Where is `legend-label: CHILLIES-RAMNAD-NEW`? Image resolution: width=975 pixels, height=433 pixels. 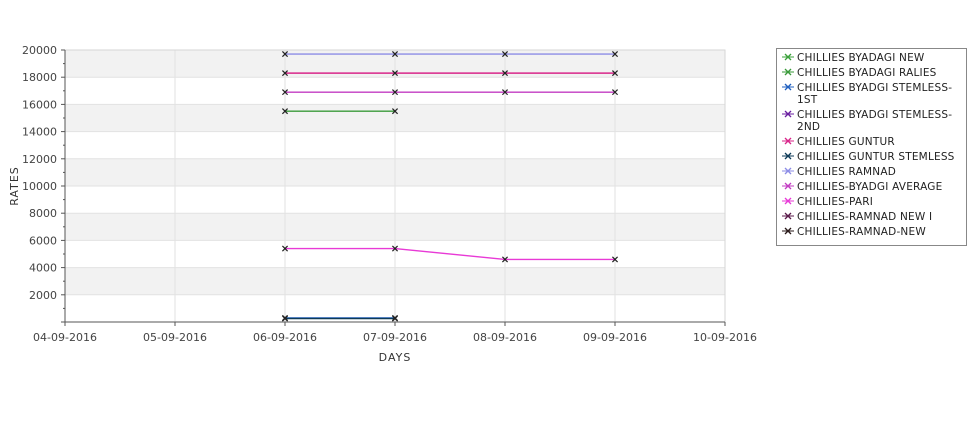 legend-label: CHILLIES-RAMNAD-NEW is located at coordinates (861, 232).